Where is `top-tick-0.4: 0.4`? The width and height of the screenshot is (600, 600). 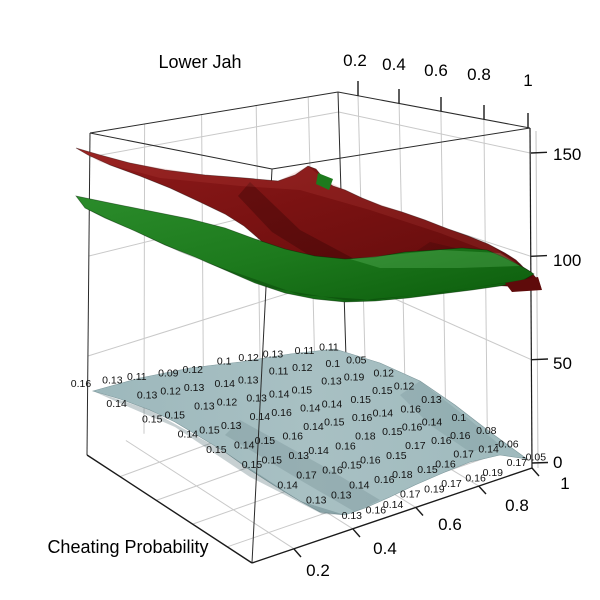
top-tick-0.4: 0.4 is located at coordinates (394, 64).